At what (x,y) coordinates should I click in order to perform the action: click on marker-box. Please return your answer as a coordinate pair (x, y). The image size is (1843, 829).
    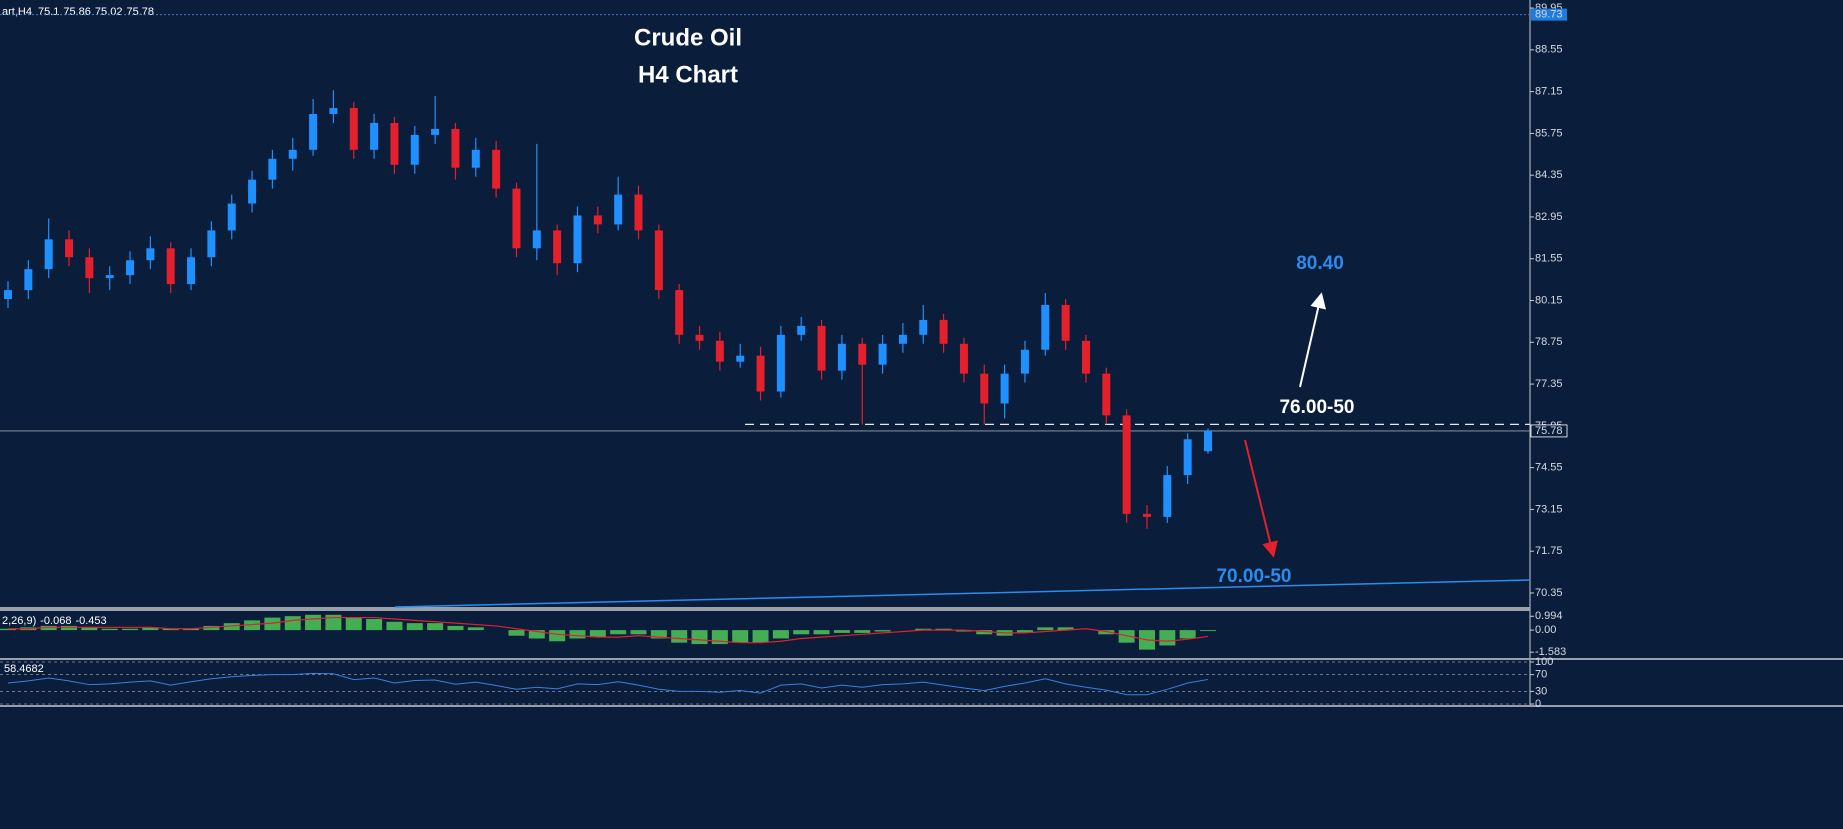
    Looking at the image, I should click on (1549, 14).